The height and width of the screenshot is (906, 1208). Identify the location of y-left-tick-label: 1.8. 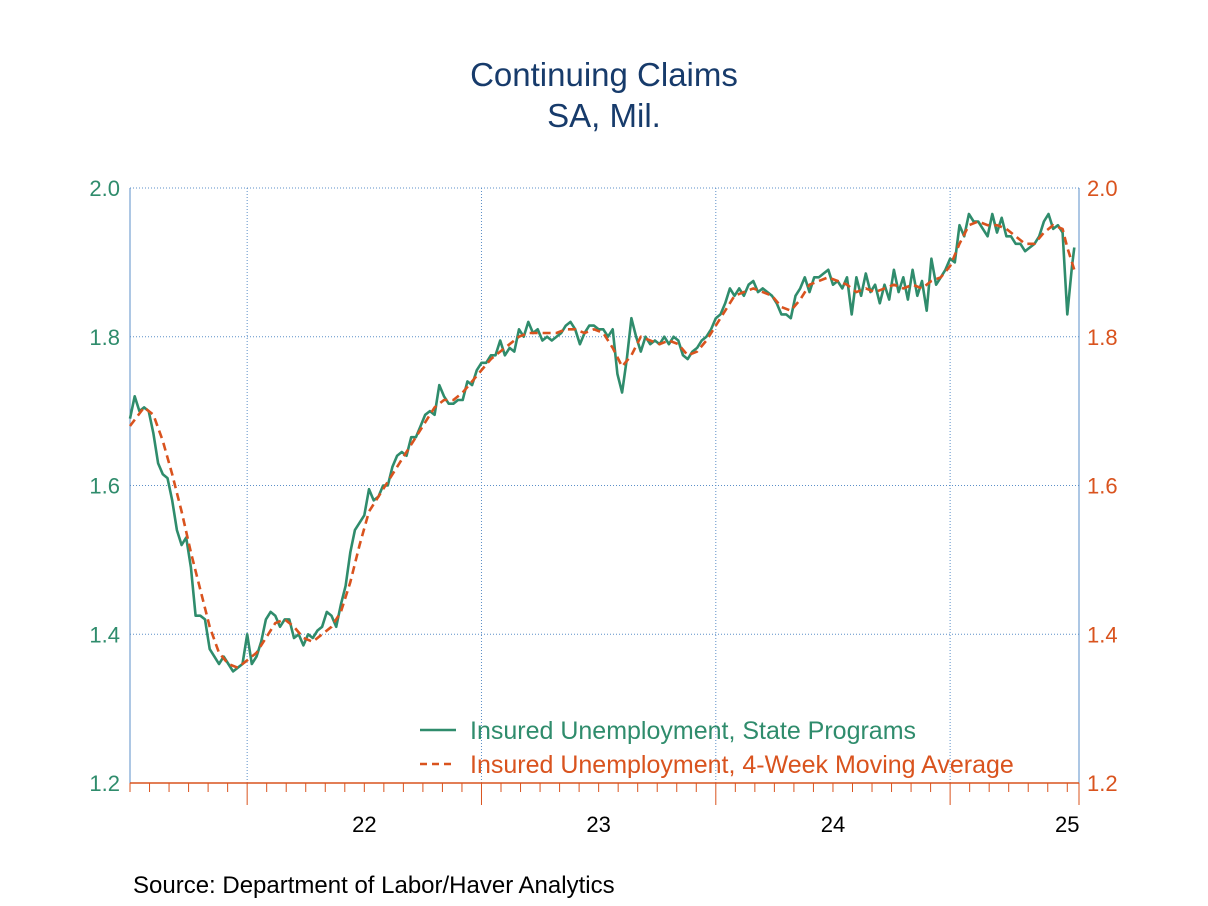
(104, 337).